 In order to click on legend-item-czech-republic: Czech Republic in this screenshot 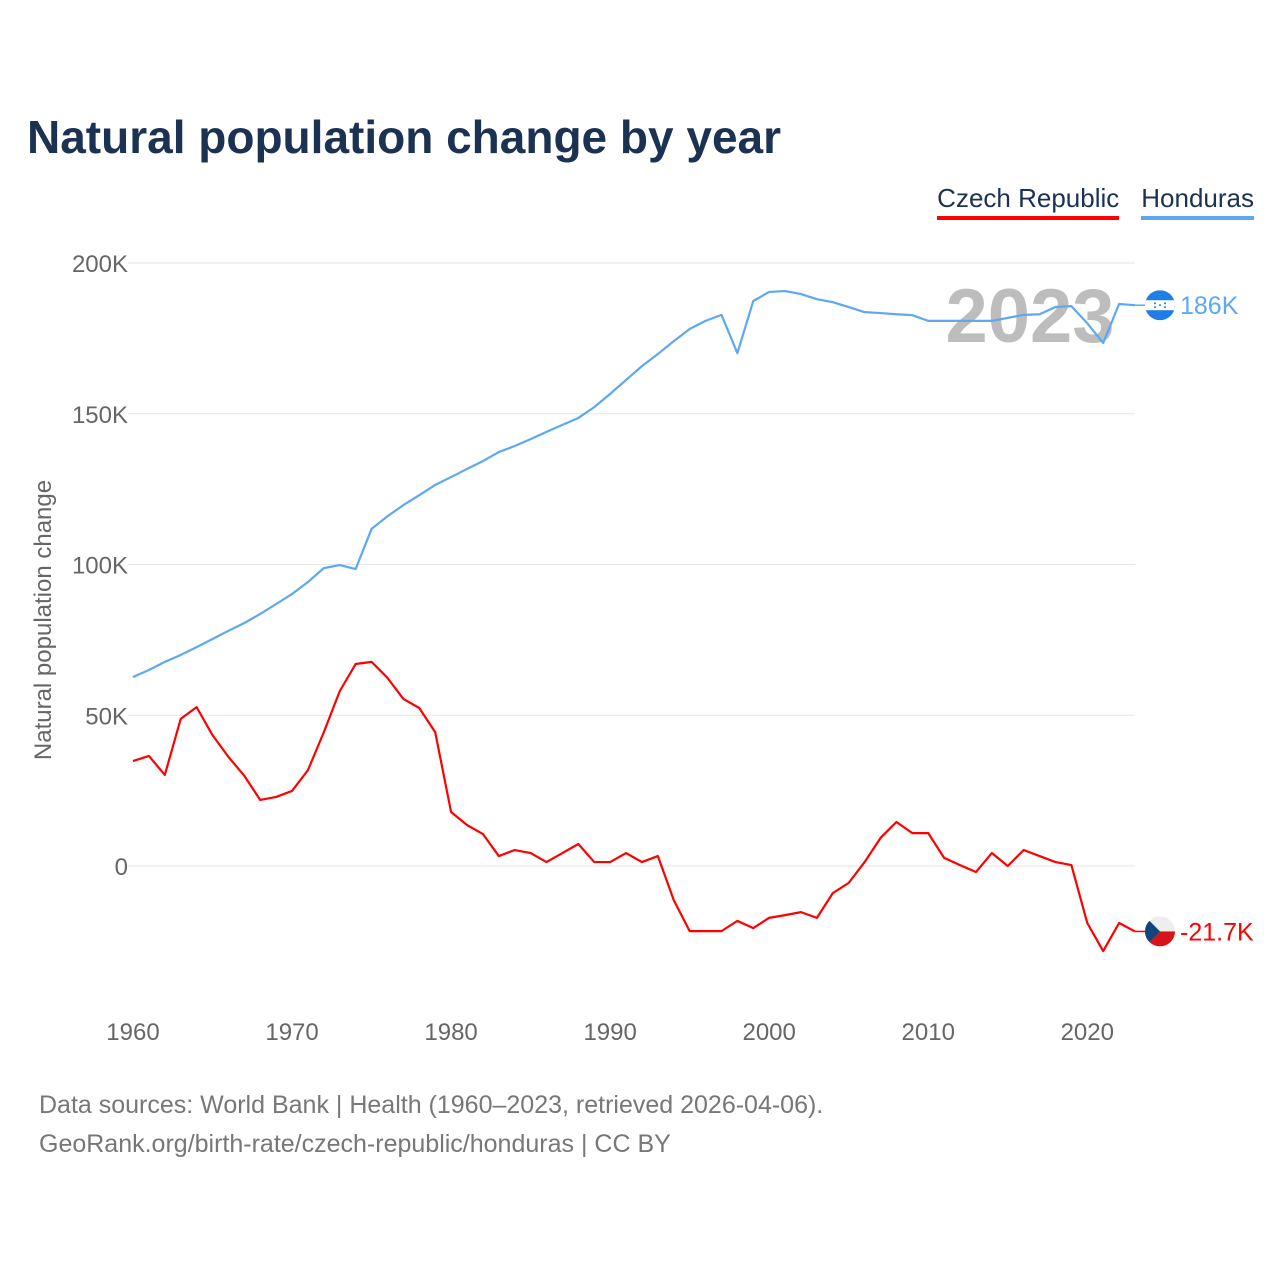, I will do `click(1028, 201)`.